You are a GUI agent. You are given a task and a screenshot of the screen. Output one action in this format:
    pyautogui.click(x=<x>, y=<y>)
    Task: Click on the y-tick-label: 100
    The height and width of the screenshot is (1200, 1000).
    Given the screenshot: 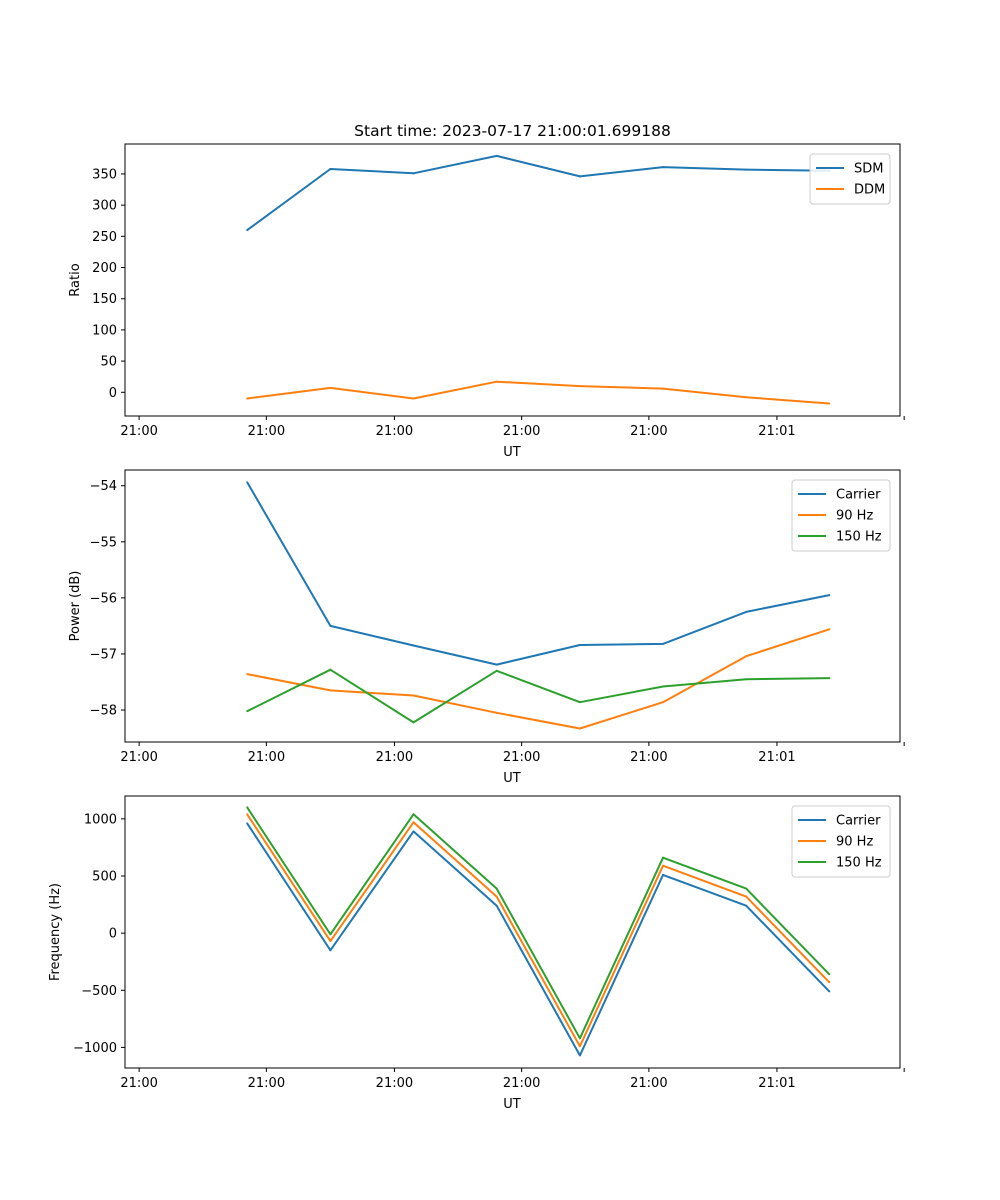 What is the action you would take?
    pyautogui.click(x=104, y=330)
    